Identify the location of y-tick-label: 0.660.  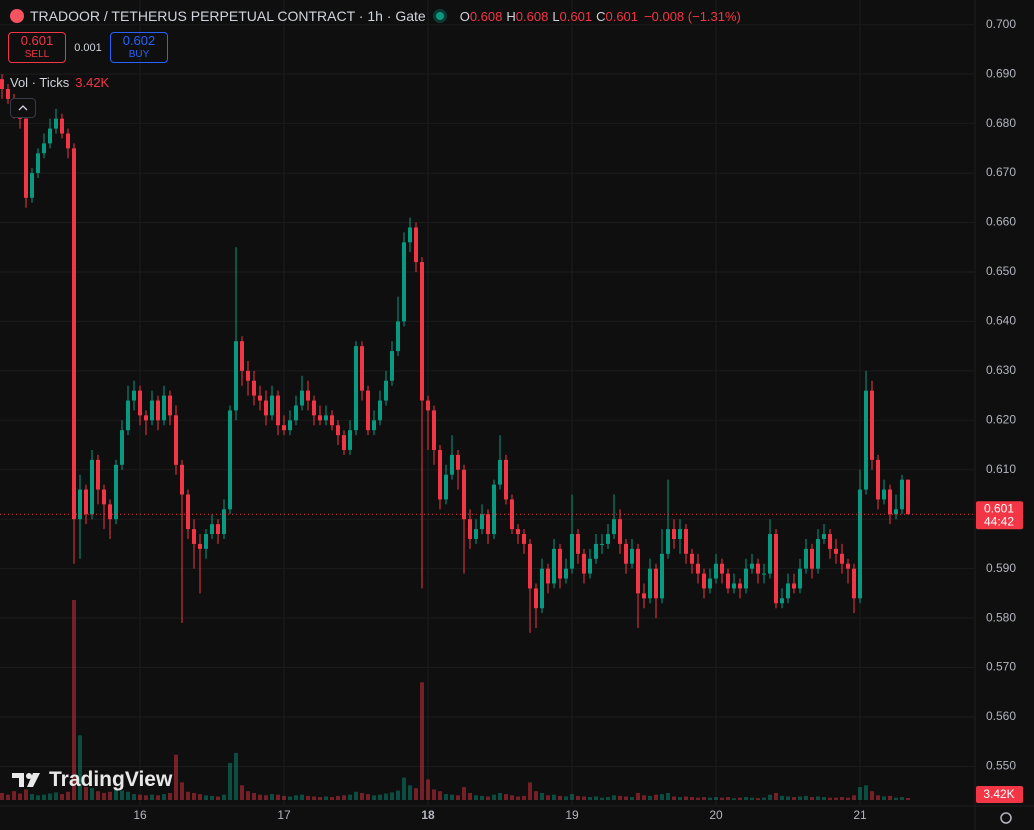
(1001, 222).